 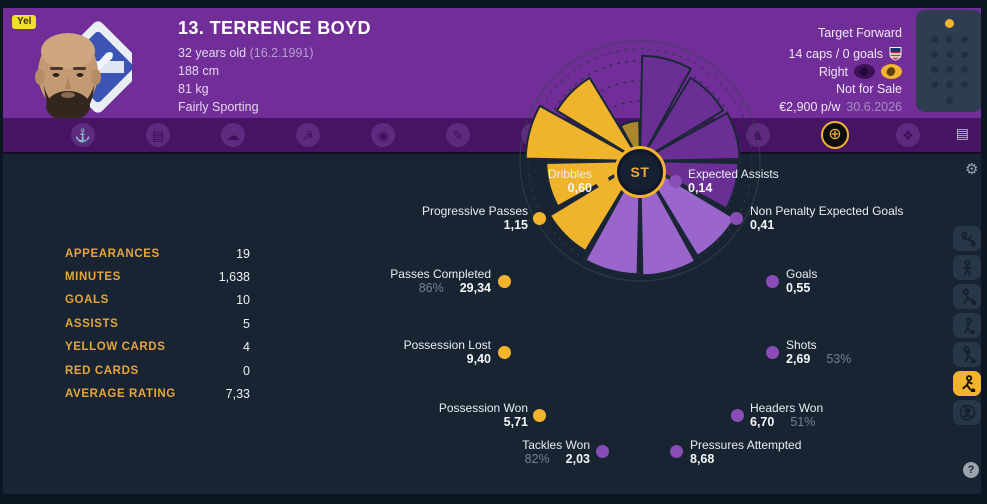 What do you see at coordinates (157, 276) in the screenshot?
I see `table-row: MINUTES 1,638` at bounding box center [157, 276].